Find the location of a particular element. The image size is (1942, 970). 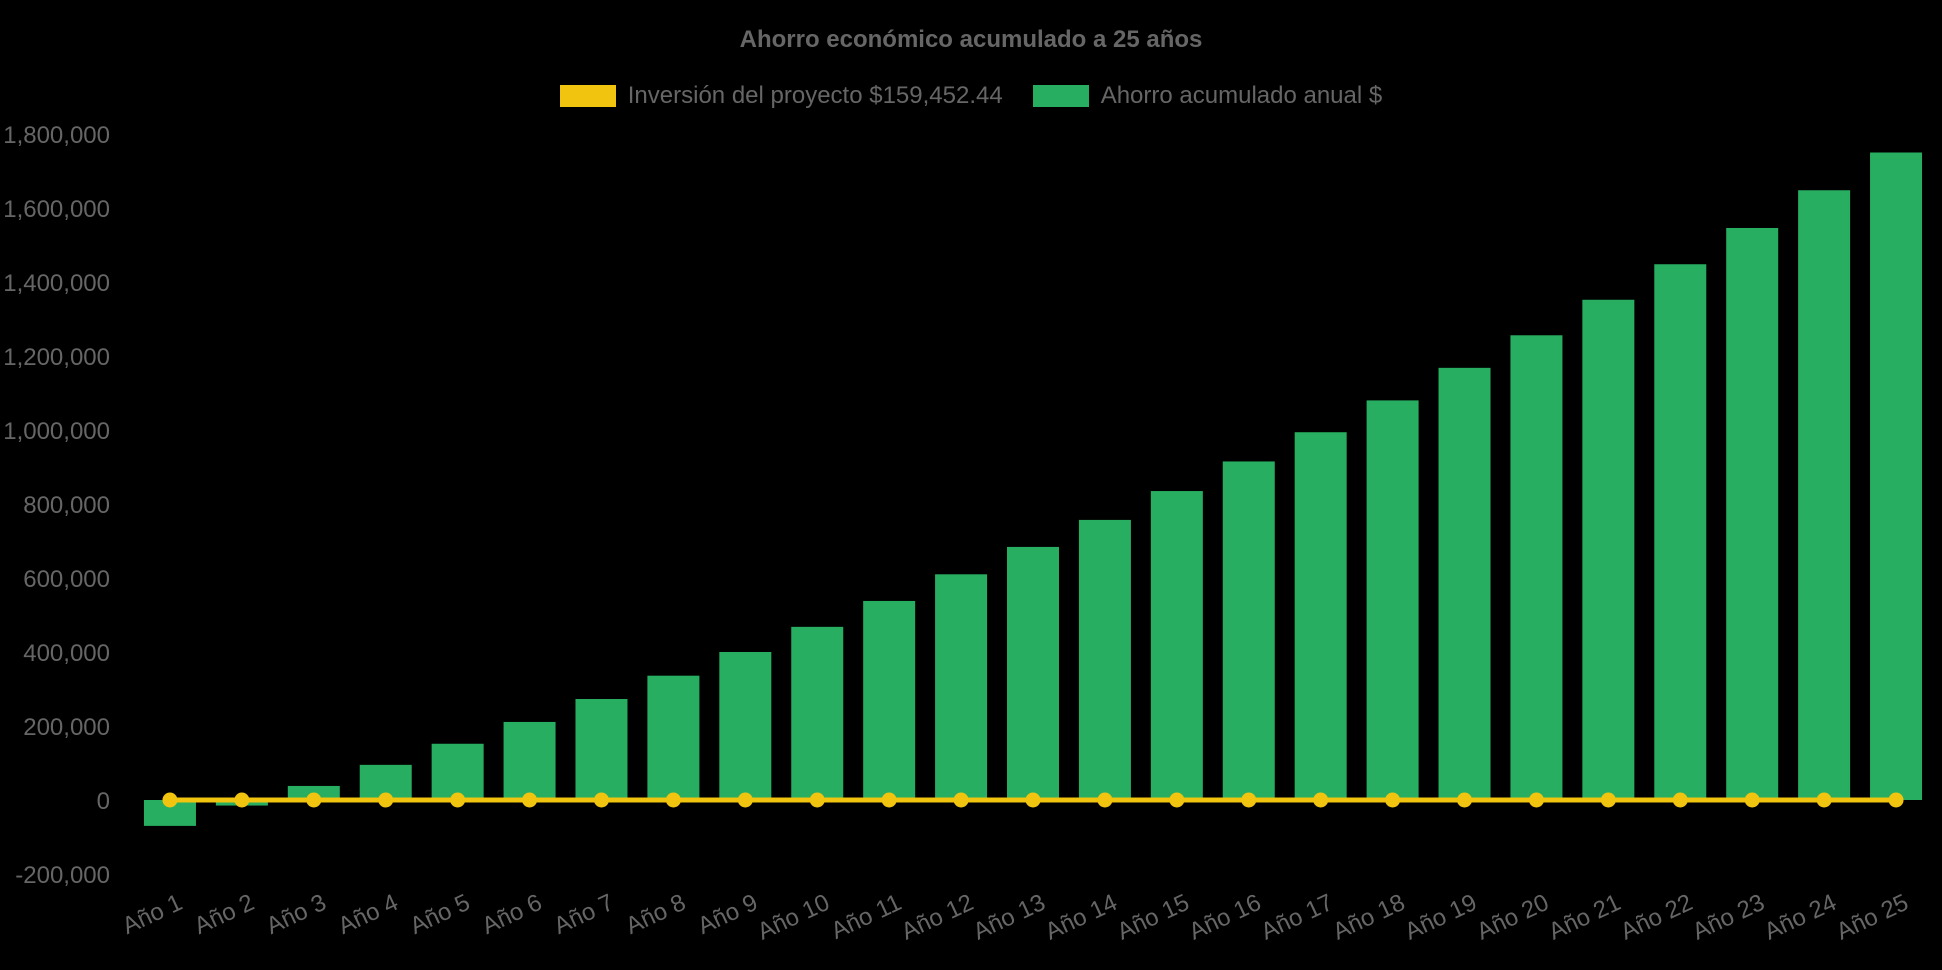

x-axis-label-año-18: Año 18 is located at coordinates (1369, 917).